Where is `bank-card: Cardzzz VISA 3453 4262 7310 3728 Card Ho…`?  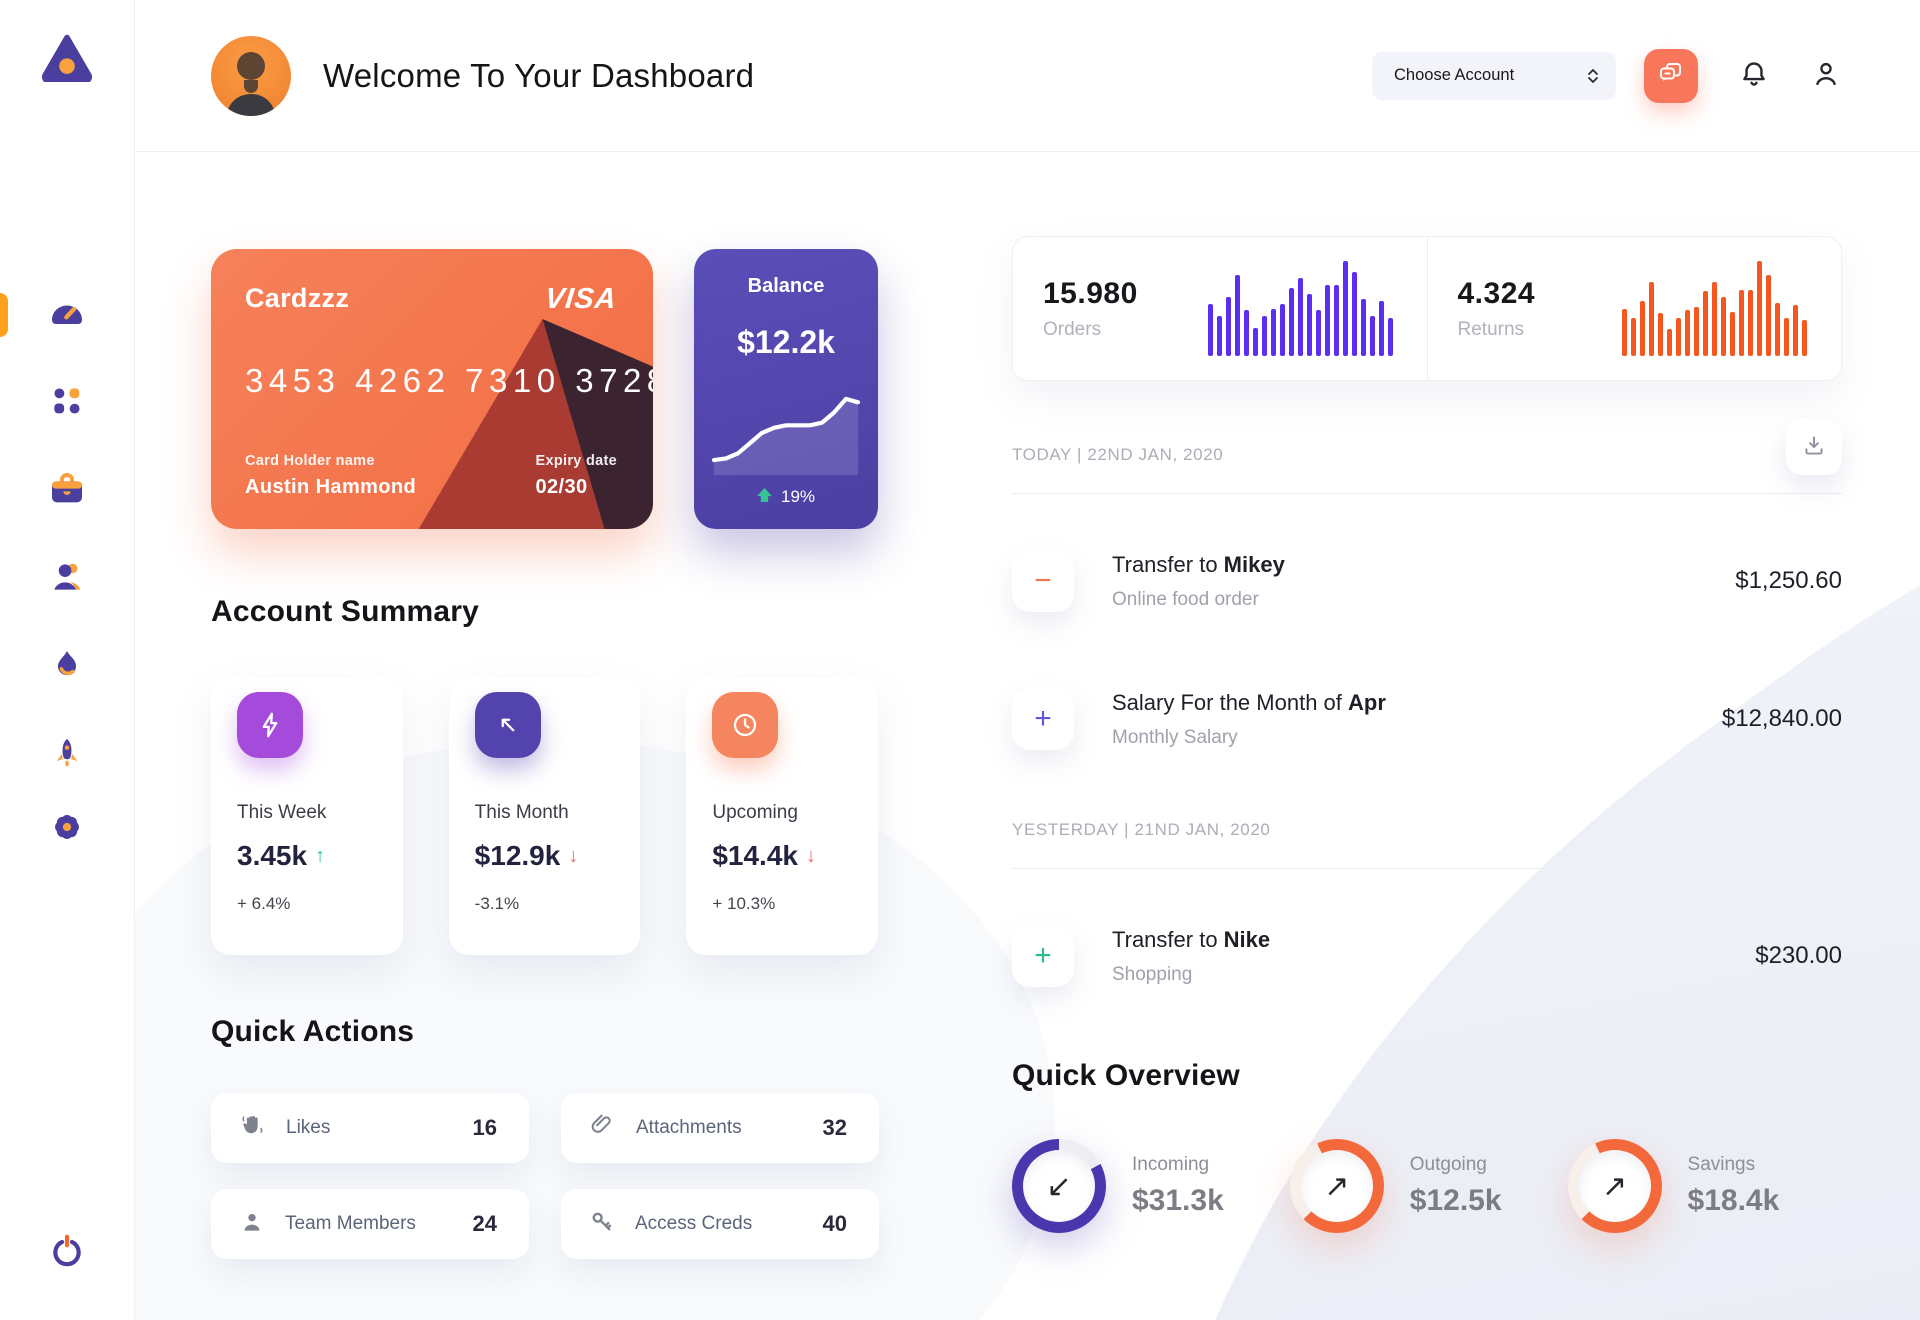 bank-card: Cardzzz VISA 3453 4262 7310 3728 Card Ho… is located at coordinates (432, 389).